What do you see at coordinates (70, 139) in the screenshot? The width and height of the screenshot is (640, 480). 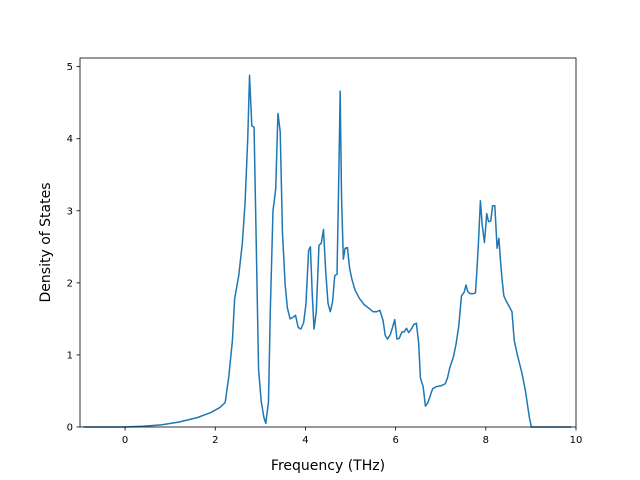 I see `y-tick-label: 4` at bounding box center [70, 139].